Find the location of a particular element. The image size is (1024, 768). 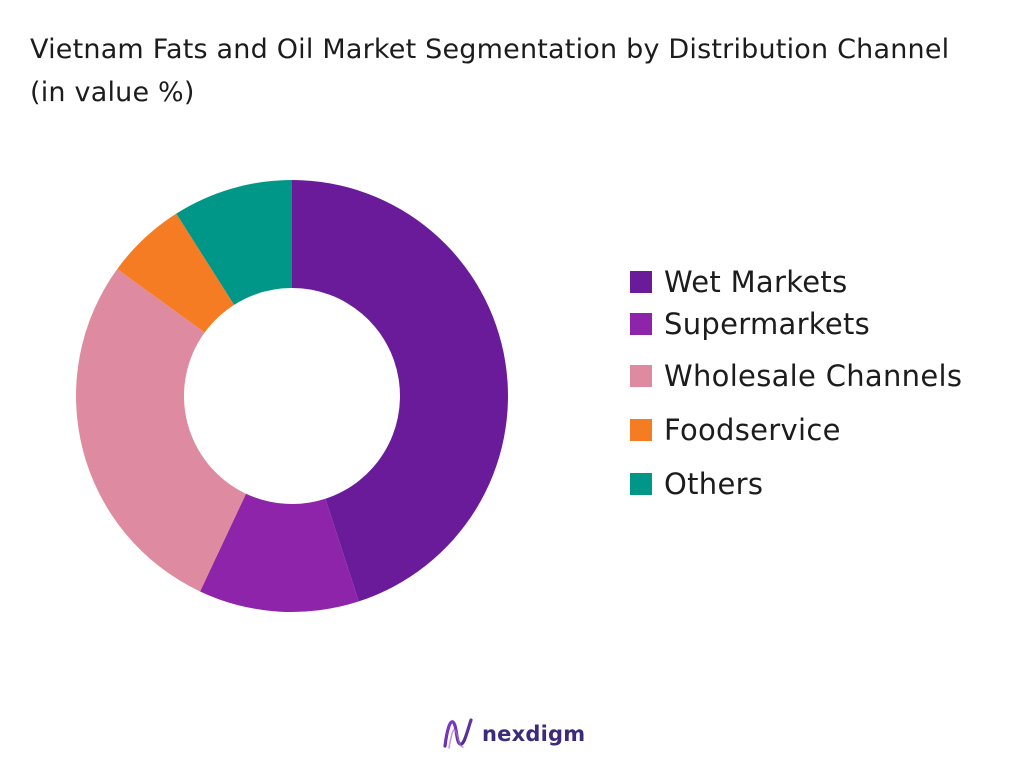

legend-item: Foodservice is located at coordinates (735, 430).